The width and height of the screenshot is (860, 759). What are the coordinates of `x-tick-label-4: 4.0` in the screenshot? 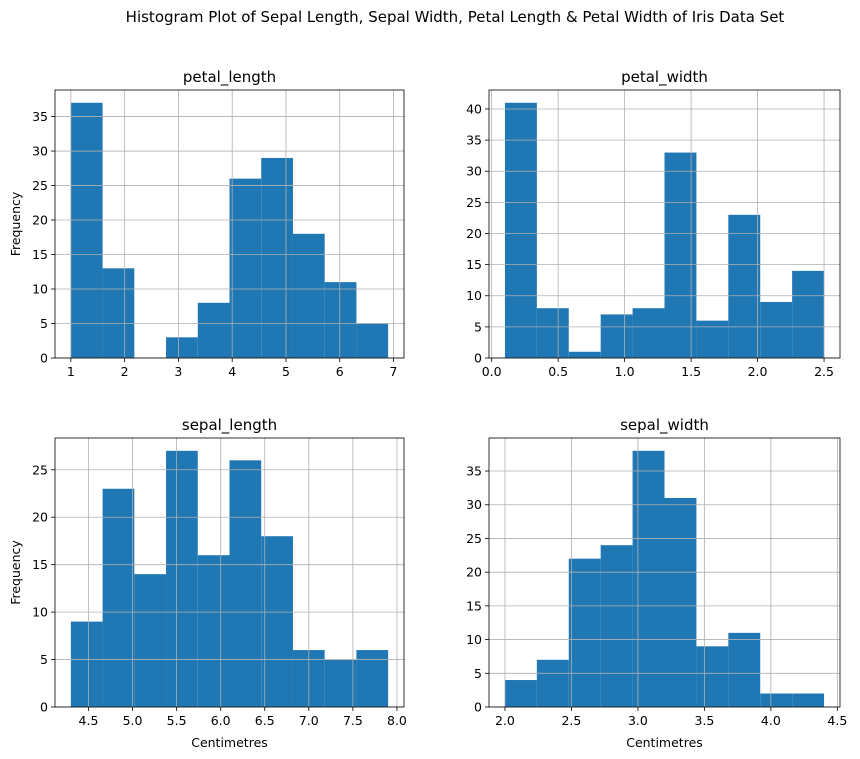 It's located at (771, 720).